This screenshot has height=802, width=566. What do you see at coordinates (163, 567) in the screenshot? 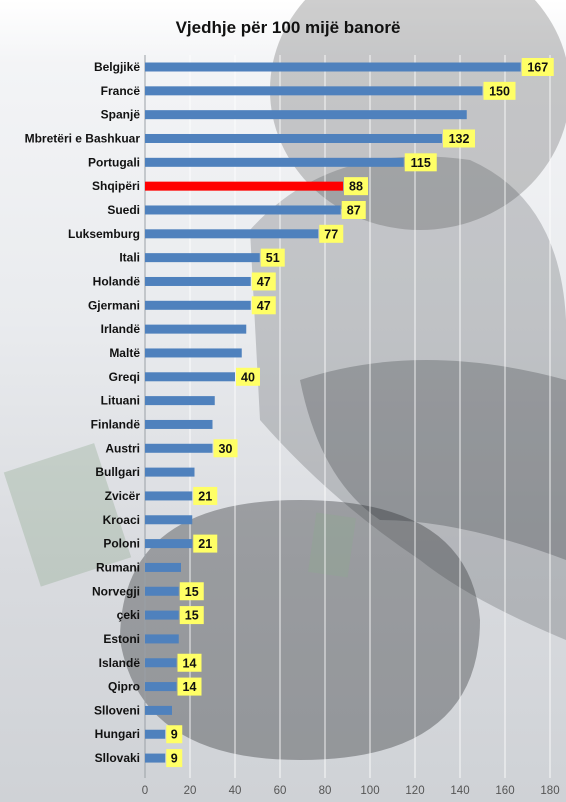
I see `bar-rumani` at bounding box center [163, 567].